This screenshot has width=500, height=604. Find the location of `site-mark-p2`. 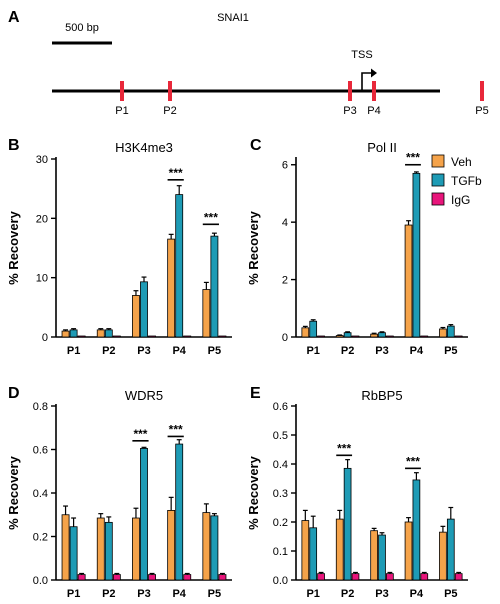

site-mark-p2 is located at coordinates (170, 91).